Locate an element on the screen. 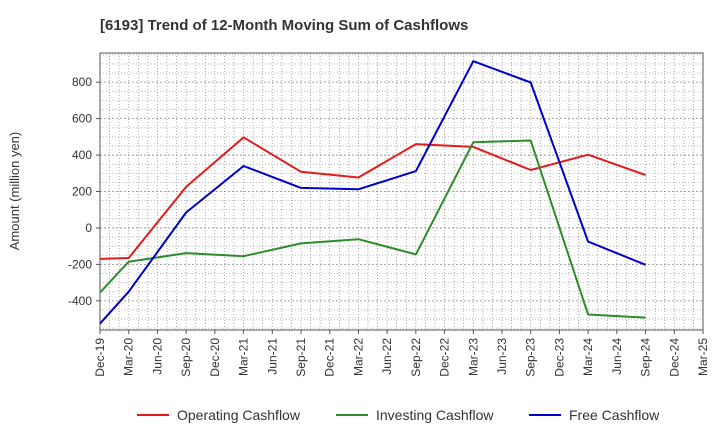  operating-cashflow-legend-label: Operating Cashflow is located at coordinates (239, 415).